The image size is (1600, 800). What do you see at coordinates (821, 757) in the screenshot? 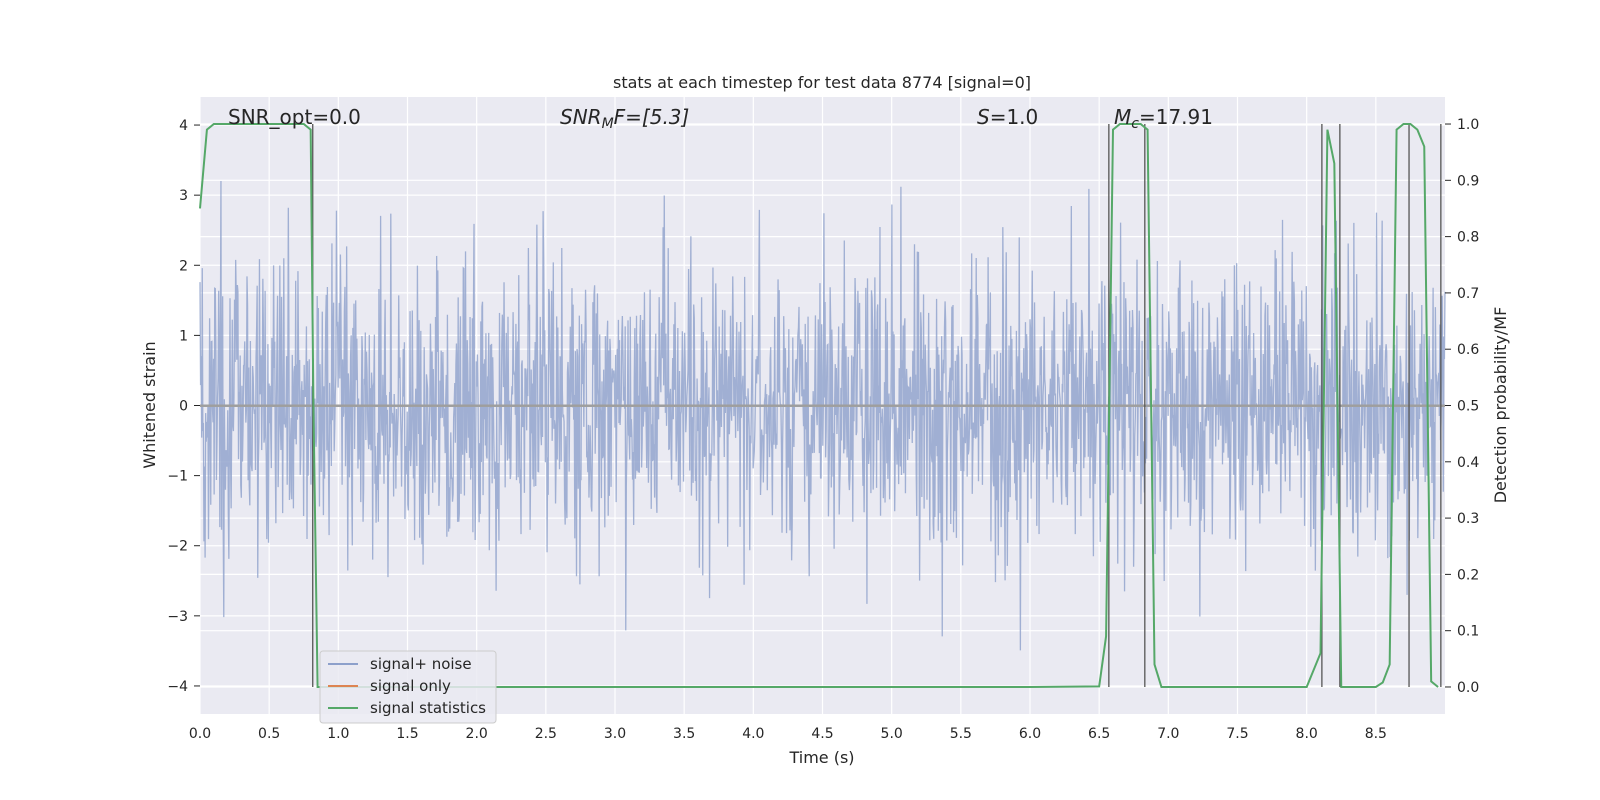
I see `x-axis-title: Time (s)` at bounding box center [821, 757].